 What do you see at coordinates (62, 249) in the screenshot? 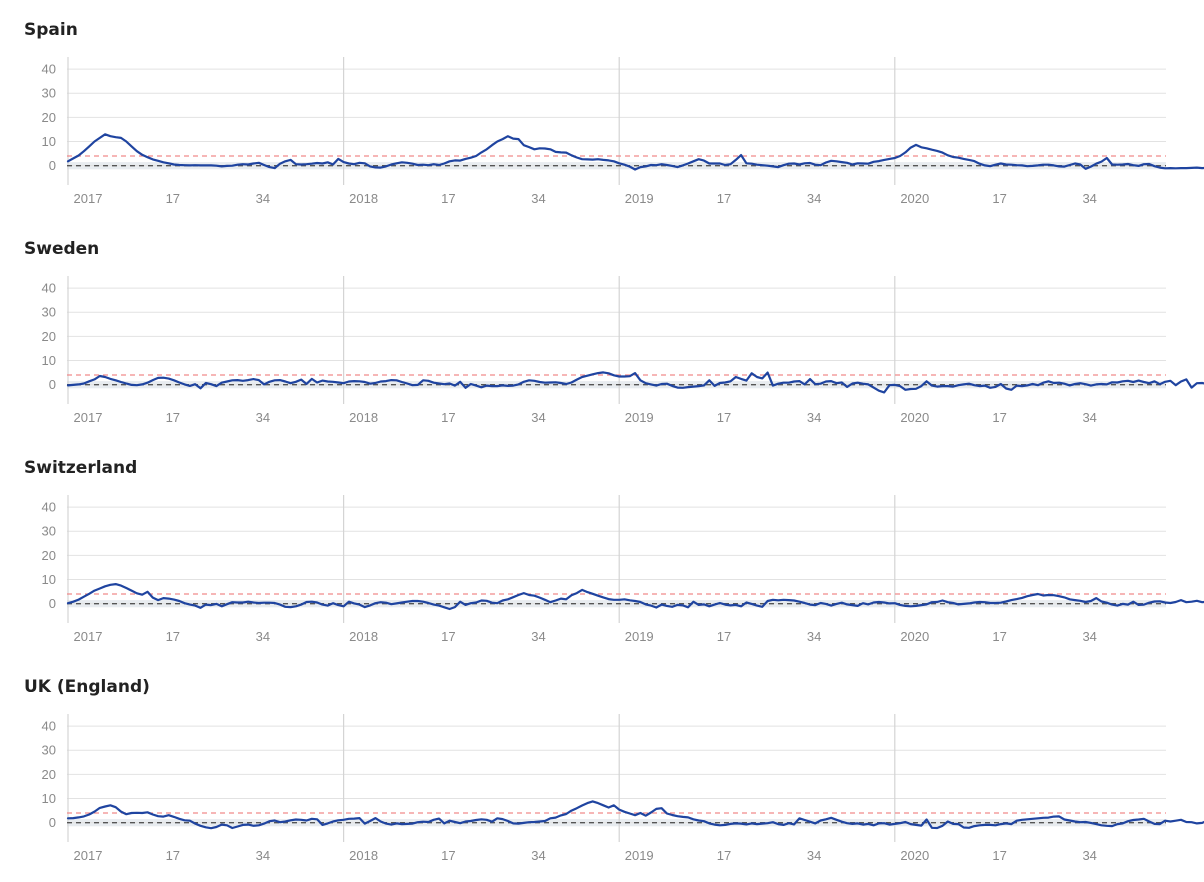
I see `panel-title: Sweden` at bounding box center [62, 249].